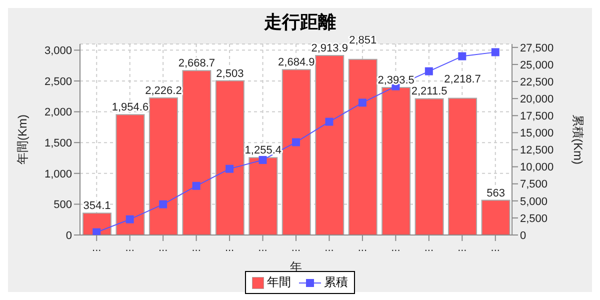 Image resolution: width=600 pixels, height=300 pixels. What do you see at coordinates (537, 168) in the screenshot?
I see `y2-tick-label: 10,000` at bounding box center [537, 168].